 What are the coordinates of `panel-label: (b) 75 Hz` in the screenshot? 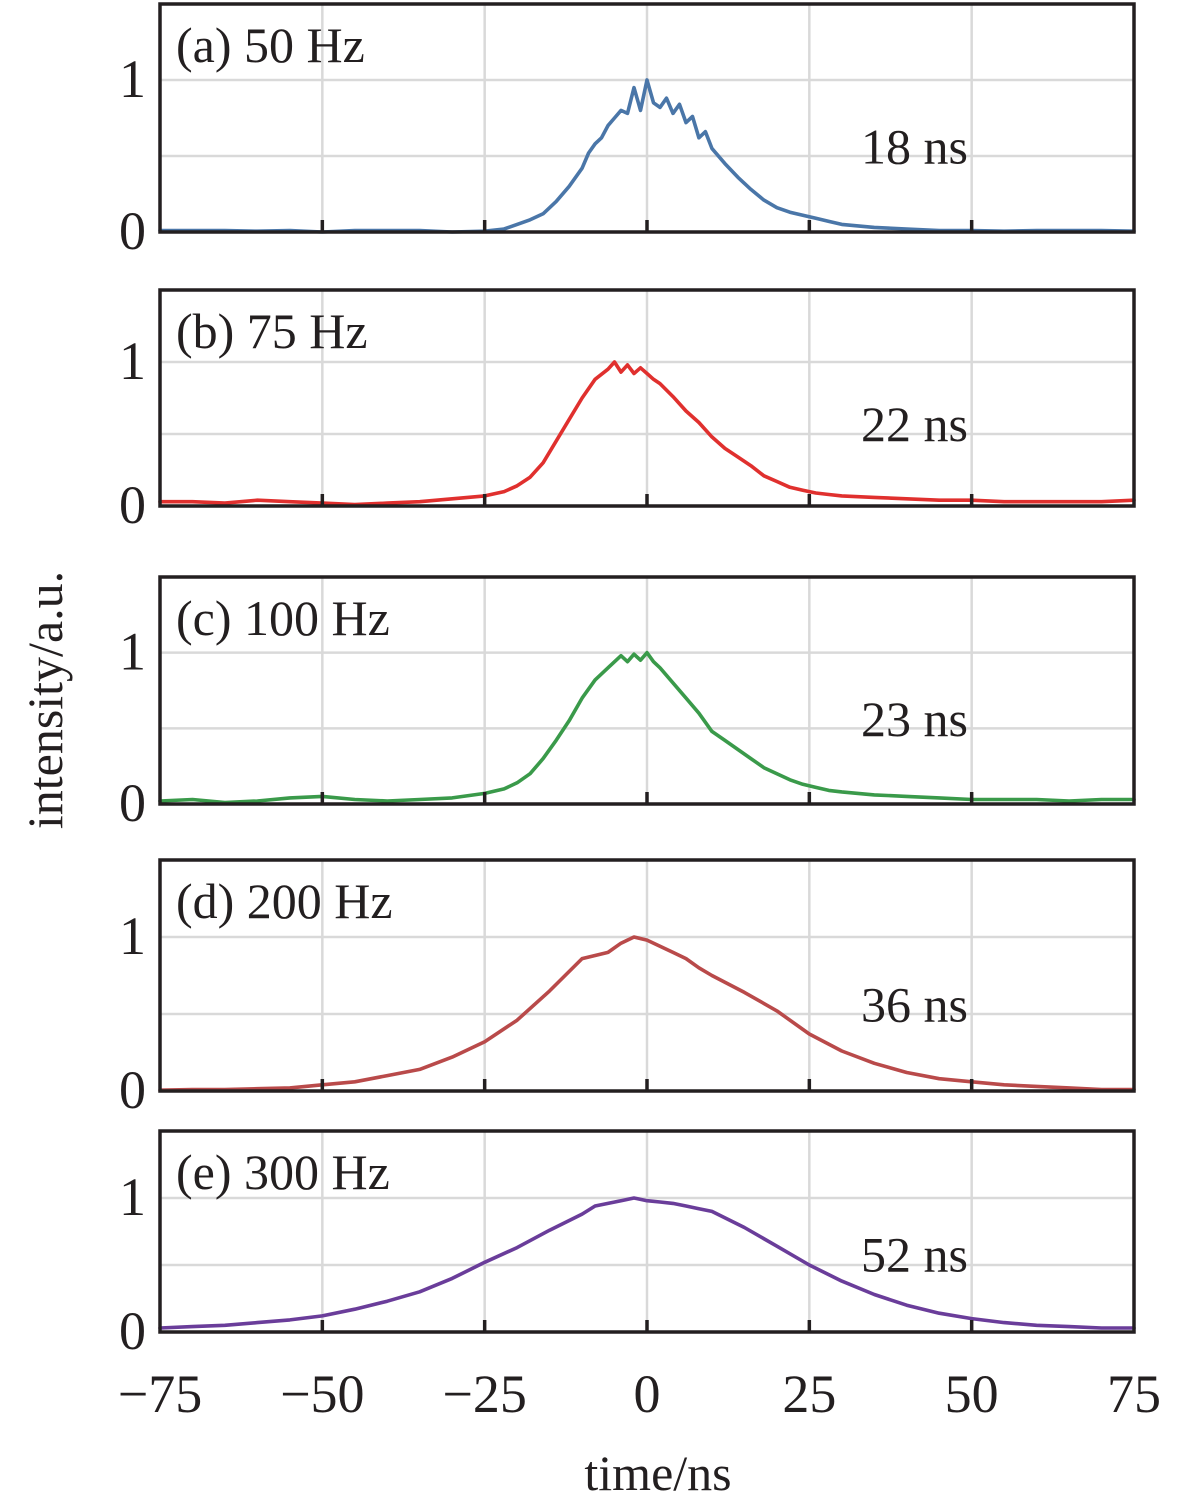 It's located at (272, 331).